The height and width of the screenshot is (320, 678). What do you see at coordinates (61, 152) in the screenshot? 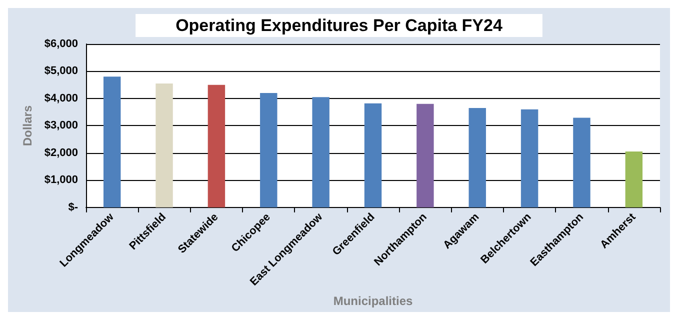
I see `y-tick-label: $2,000` at bounding box center [61, 152].